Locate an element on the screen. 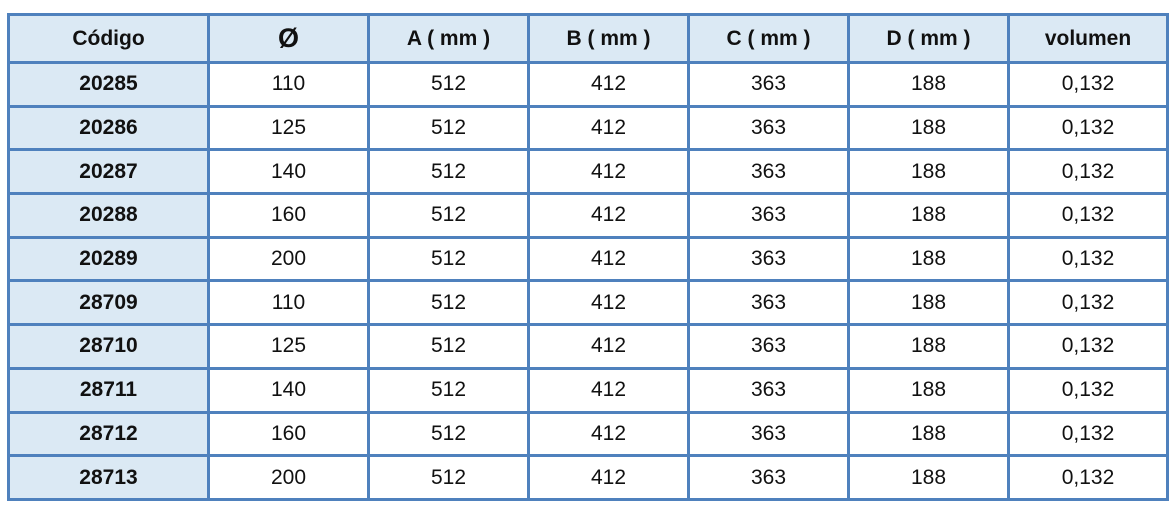 The width and height of the screenshot is (1172, 523). table-row: 28713 200 512 412 363 188 0,132 is located at coordinates (588, 477).